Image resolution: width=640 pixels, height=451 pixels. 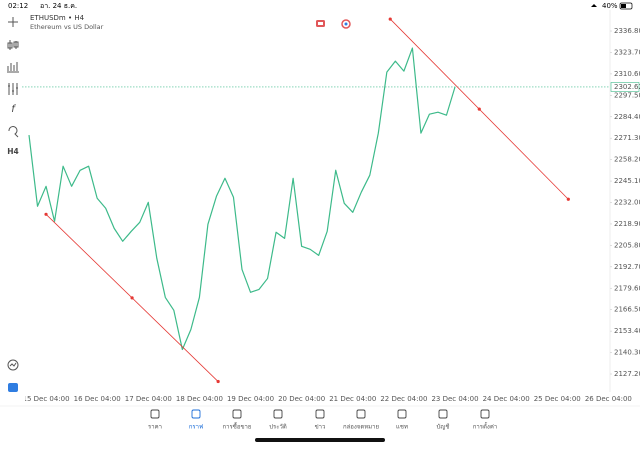 What do you see at coordinates (627, 181) in the screenshot?
I see `y-tick-label: 2245.10` at bounding box center [627, 181].